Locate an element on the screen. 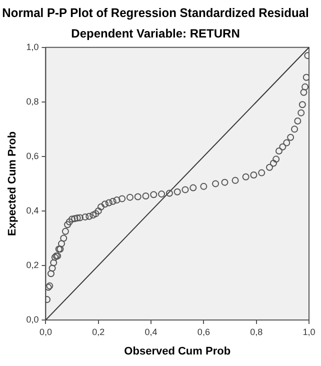 This screenshot has height=366, width=321. y-tick-label: 0,2 is located at coordinates (32, 265).